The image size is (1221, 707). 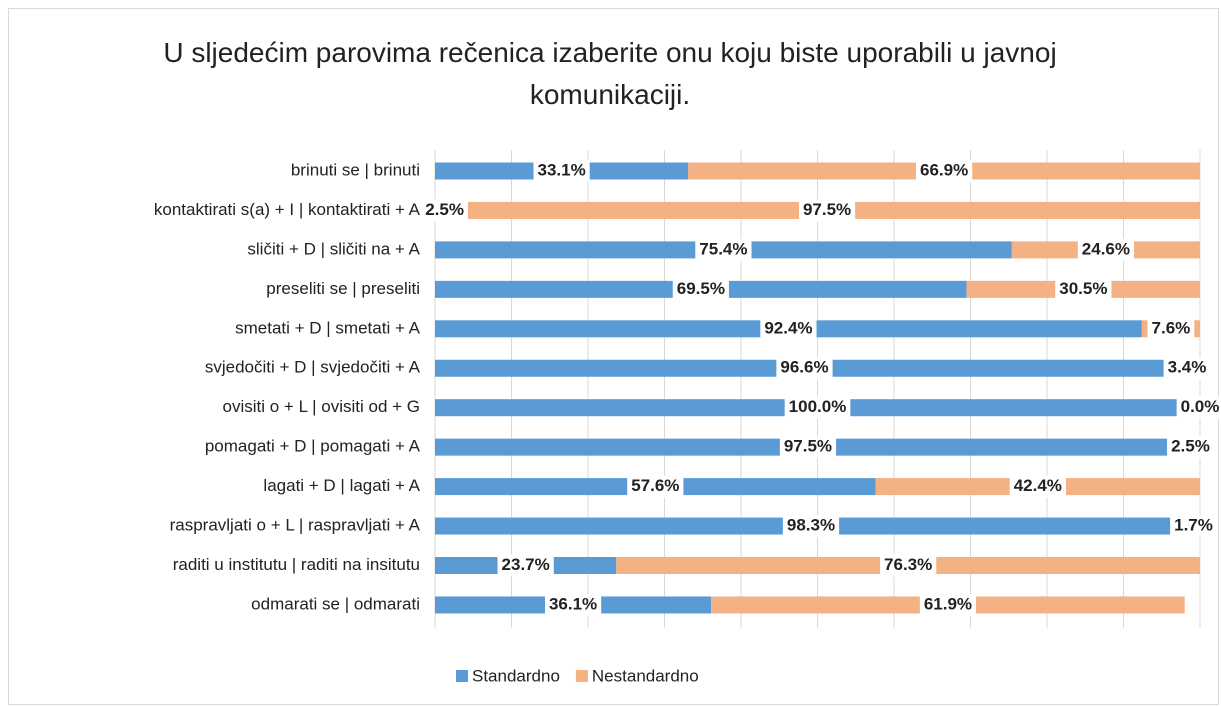 What do you see at coordinates (295, 525) in the screenshot?
I see `y-tick-label: raspravljati o + L | raspravljati + A` at bounding box center [295, 525].